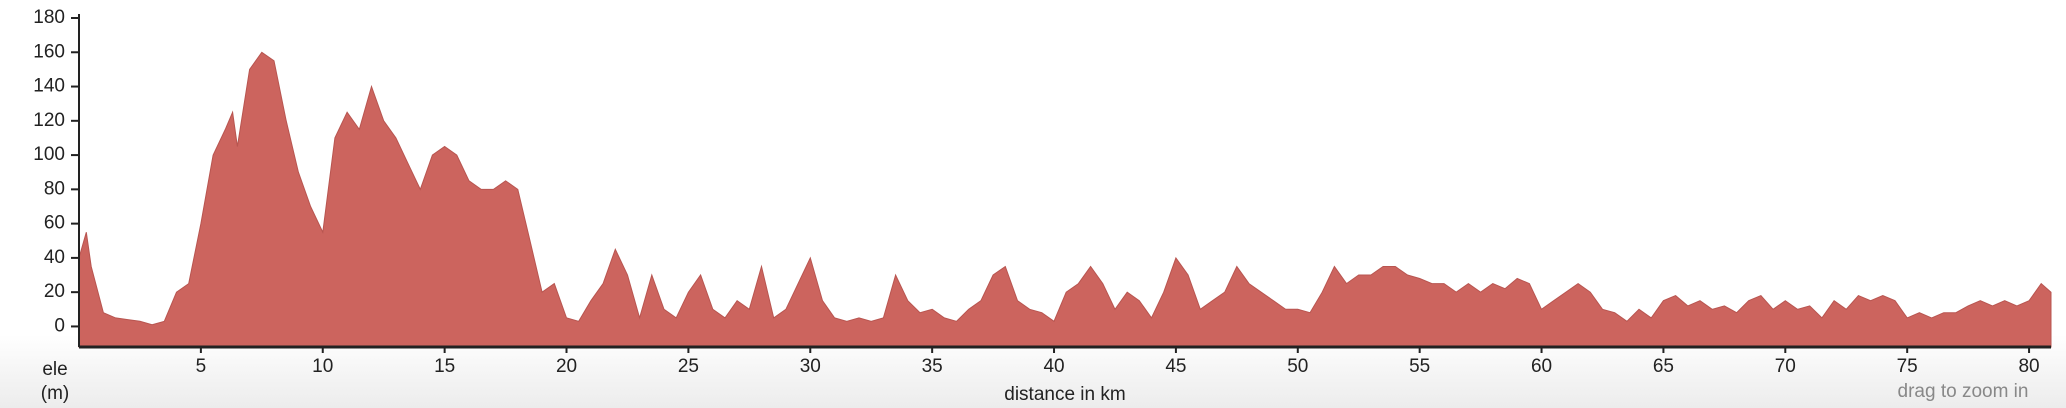 This screenshot has width=2066, height=408. Describe the element at coordinates (1907, 366) in the screenshot. I see `x-tick-label: 75` at that location.